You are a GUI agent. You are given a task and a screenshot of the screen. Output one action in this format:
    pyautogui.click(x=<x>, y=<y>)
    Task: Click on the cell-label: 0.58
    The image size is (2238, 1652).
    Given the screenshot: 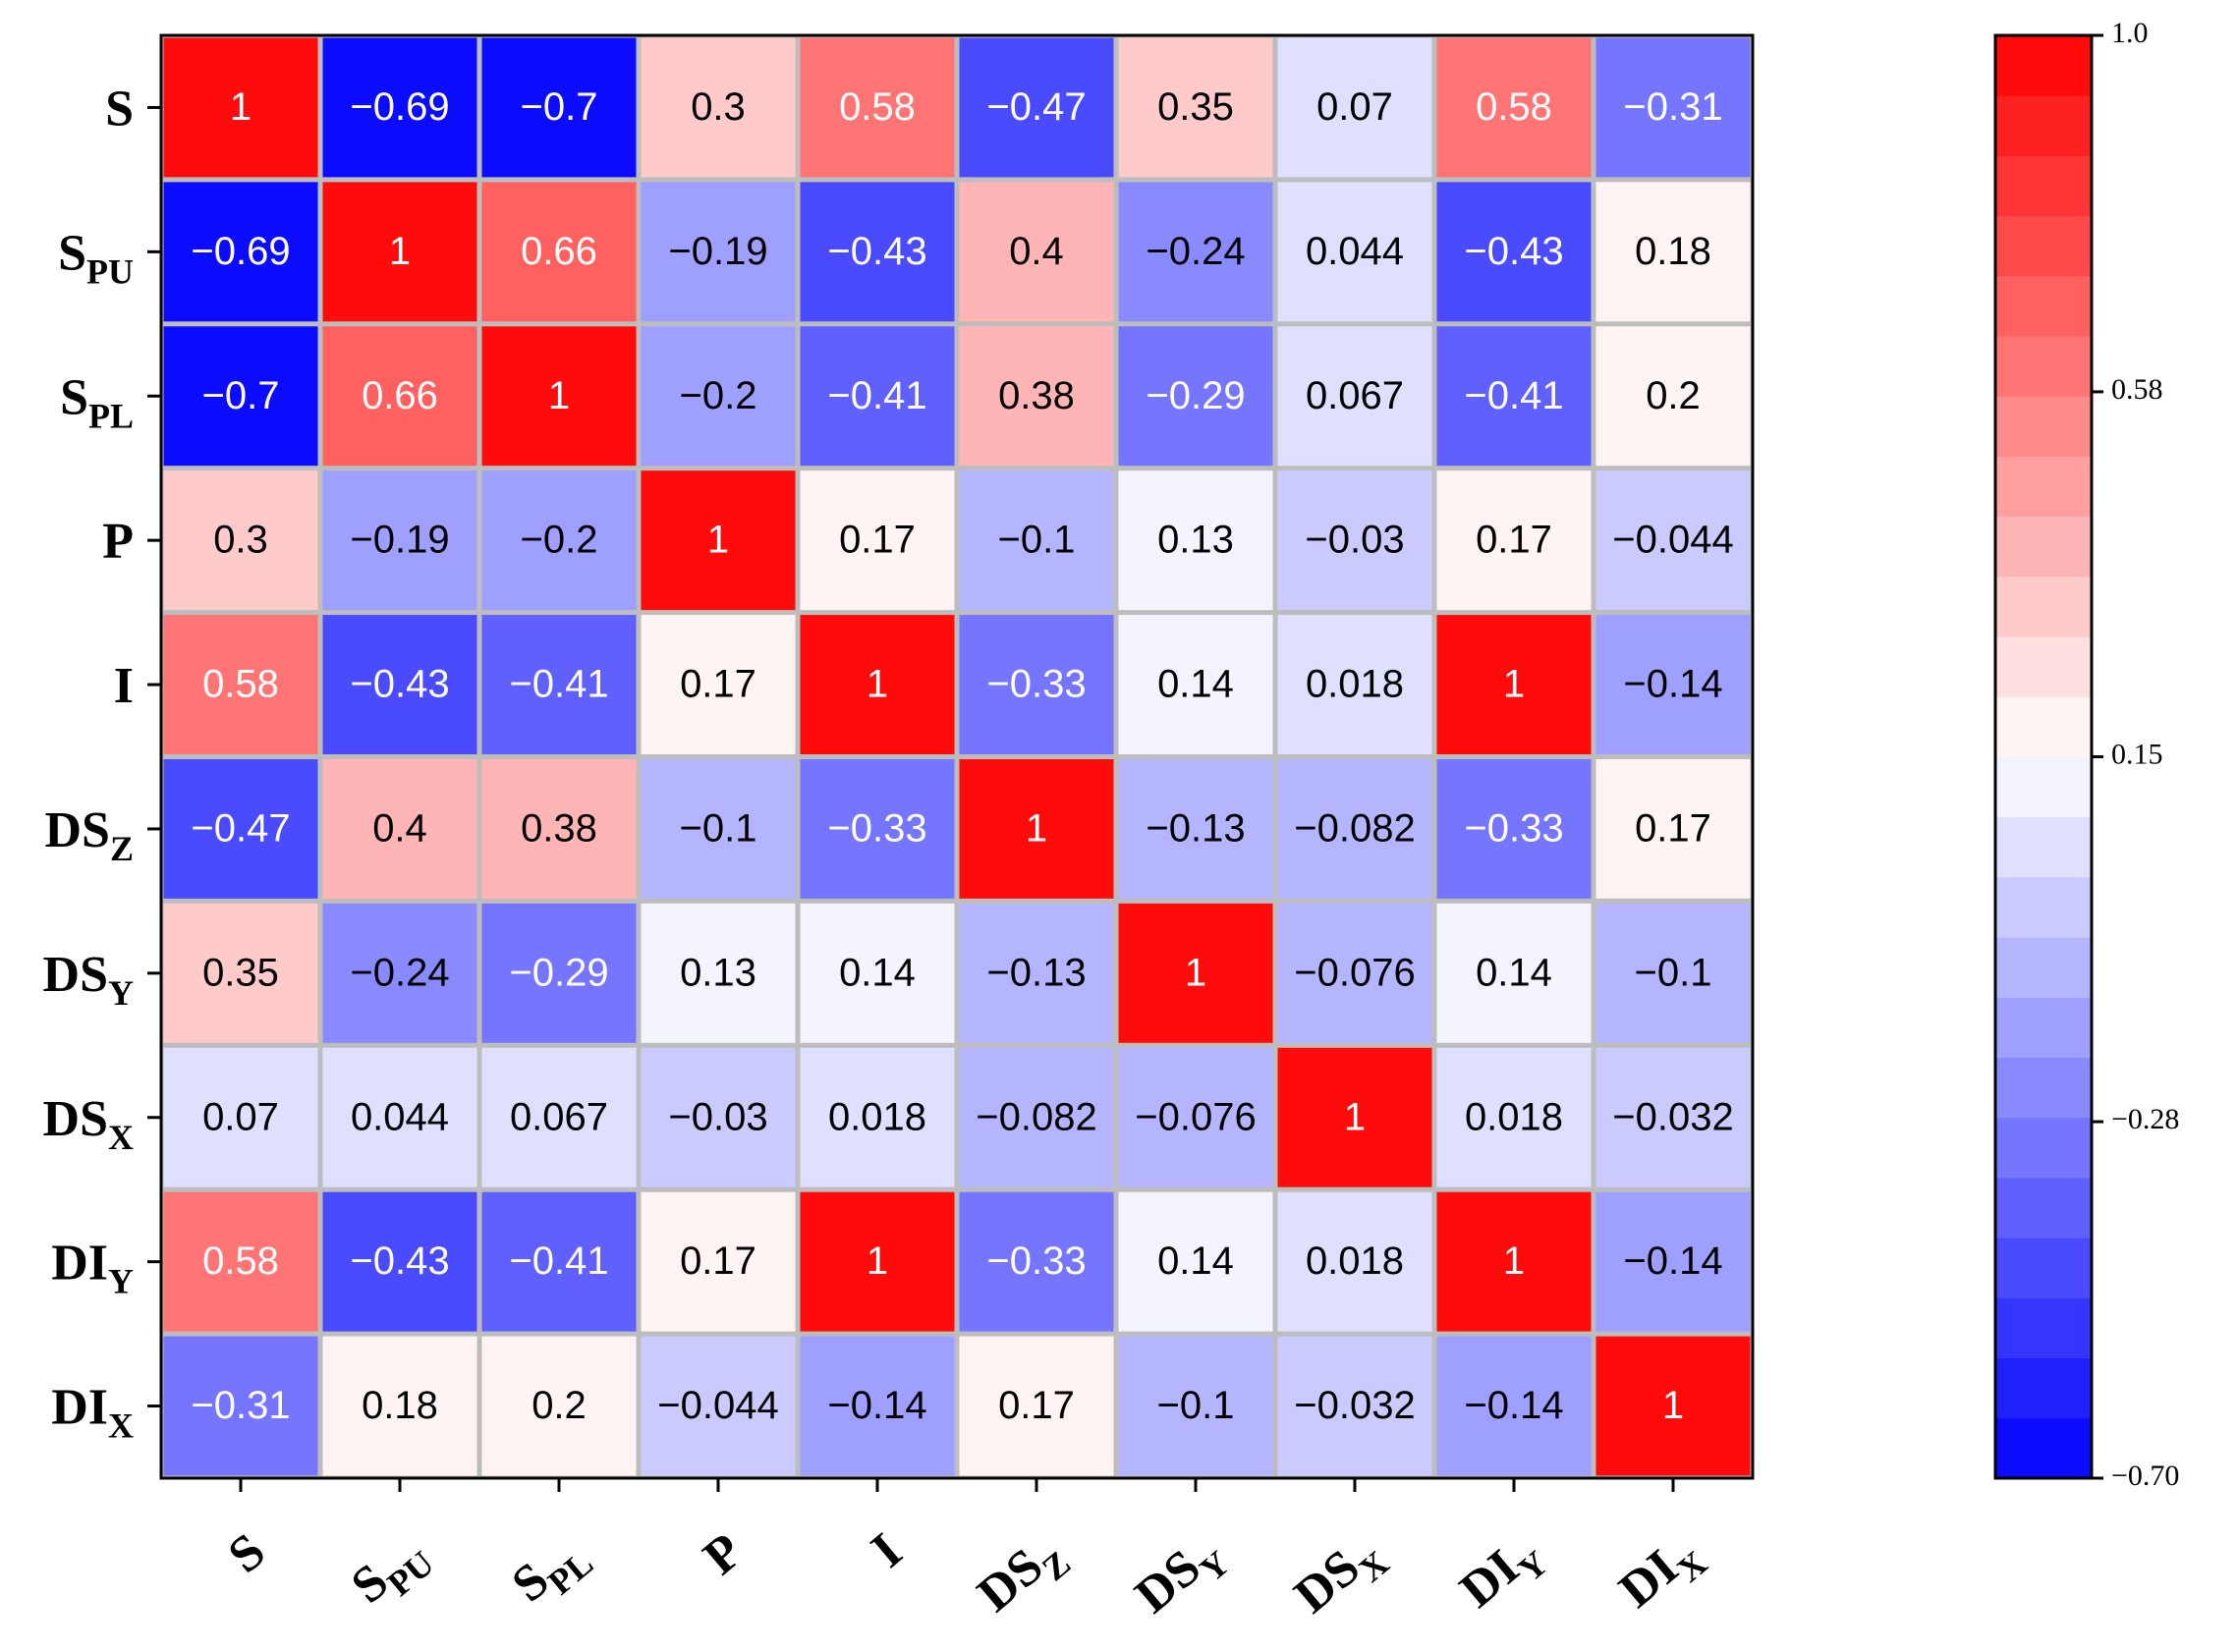 What is the action you would take?
    pyautogui.click(x=241, y=684)
    